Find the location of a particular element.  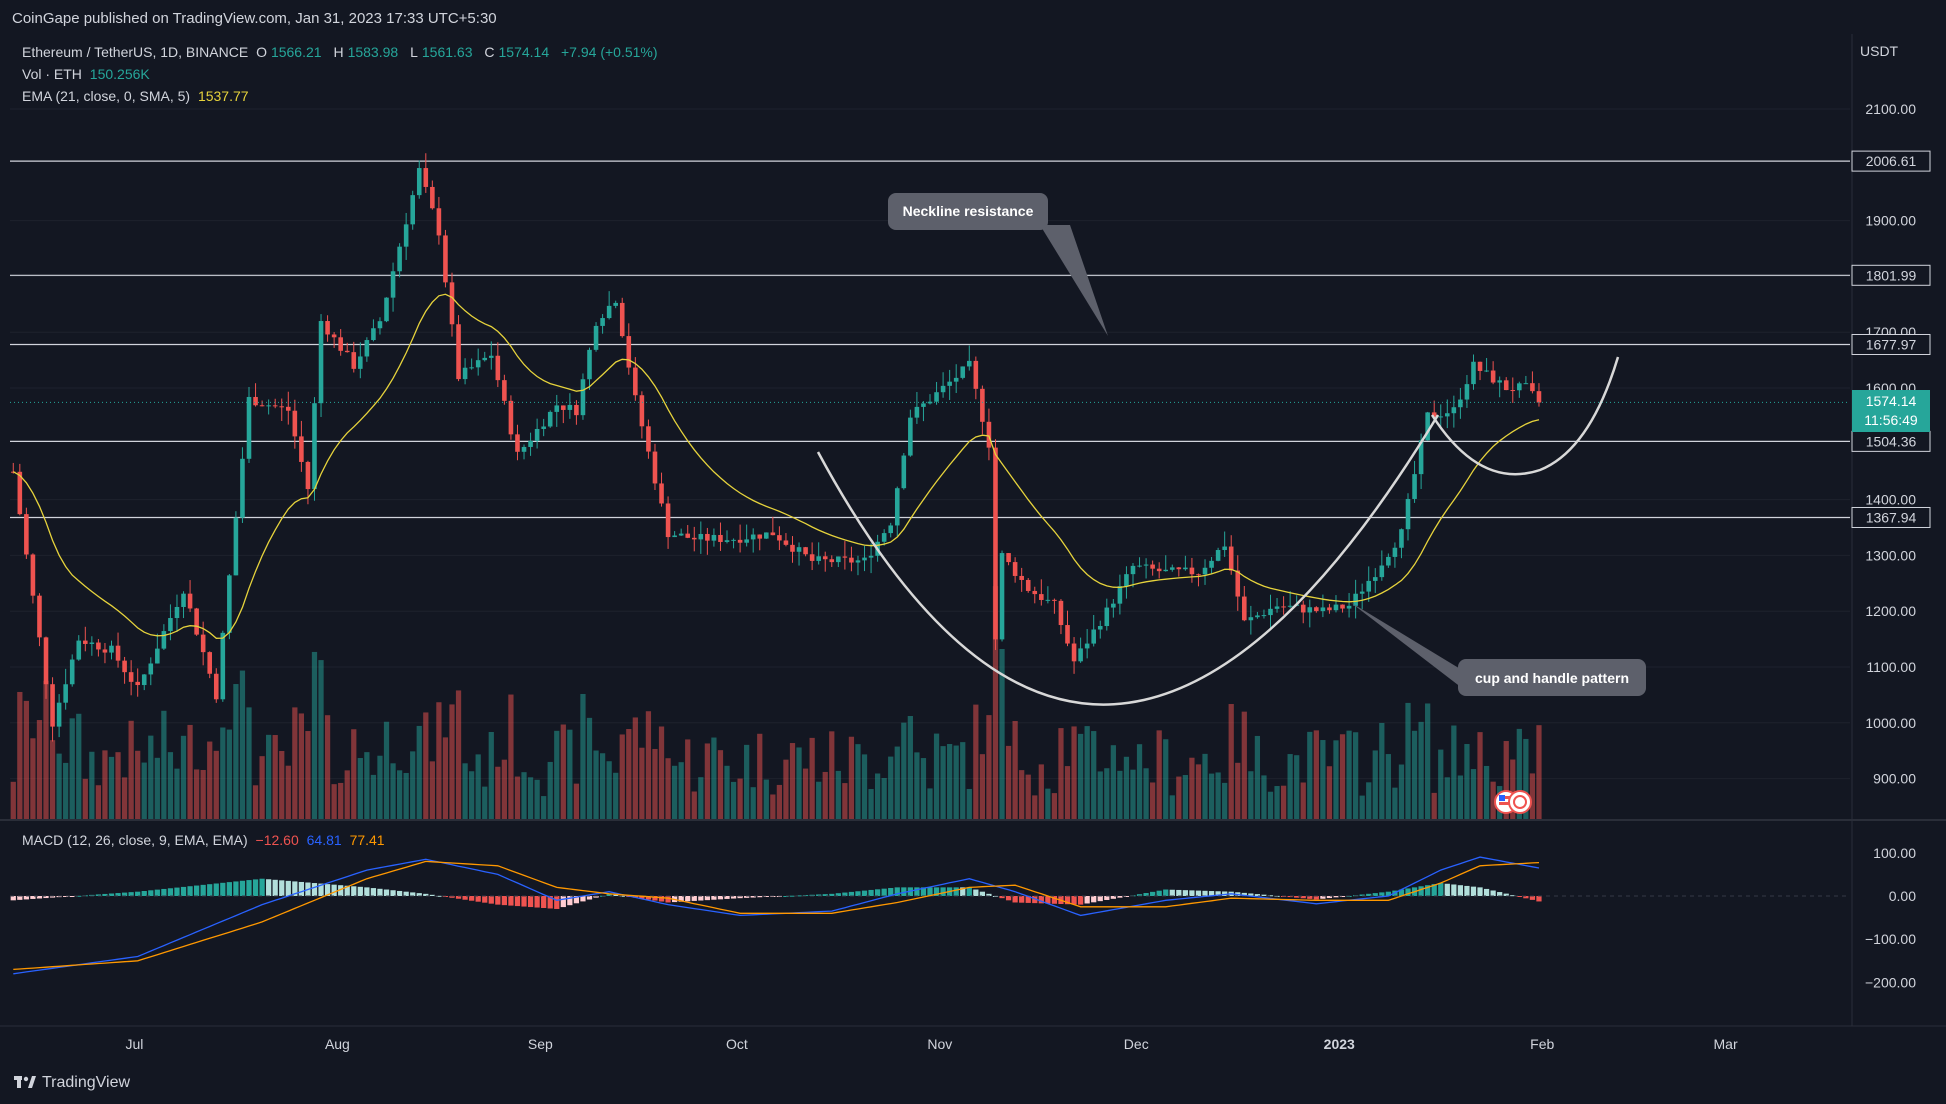

neckline-callout: Neckline resistance is located at coordinates (998, 264).